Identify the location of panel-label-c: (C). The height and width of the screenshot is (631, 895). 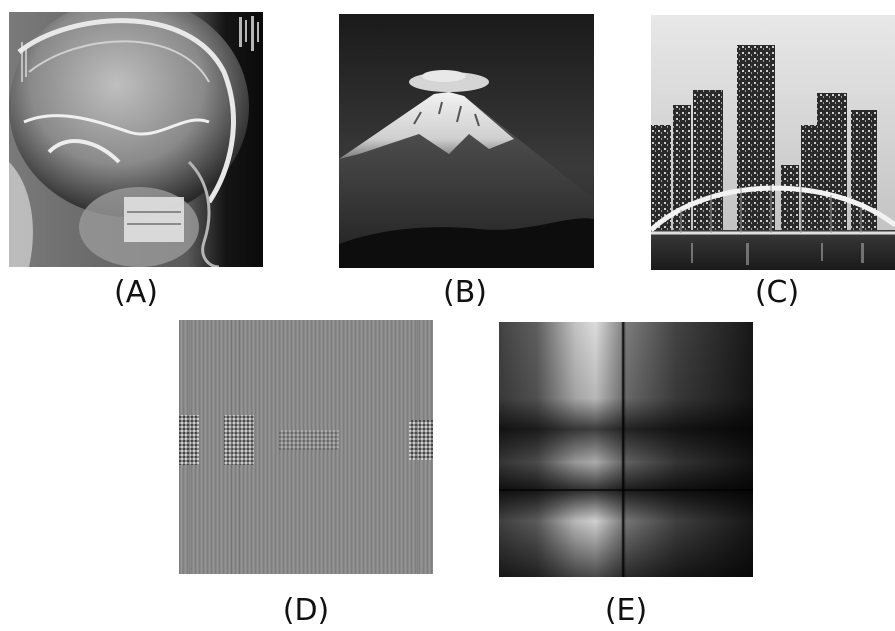
(777, 292).